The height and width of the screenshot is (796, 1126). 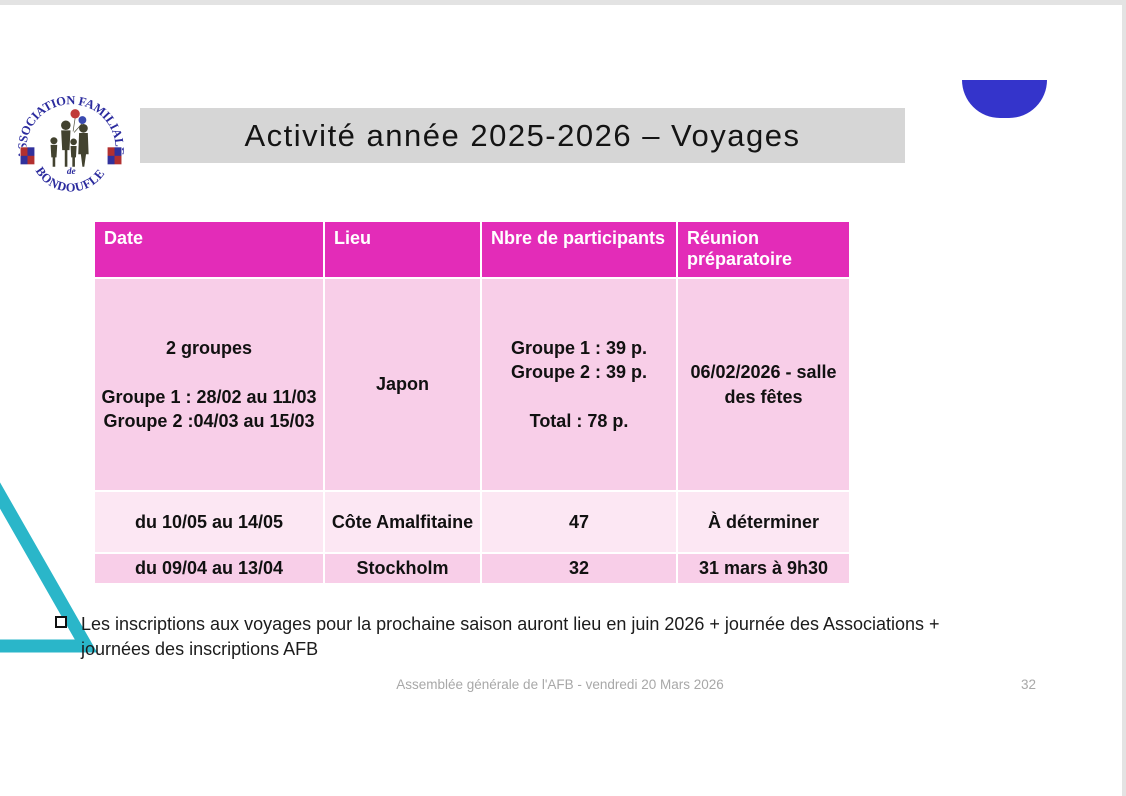 I want to click on left-shield-icon, so click(x=27, y=155).